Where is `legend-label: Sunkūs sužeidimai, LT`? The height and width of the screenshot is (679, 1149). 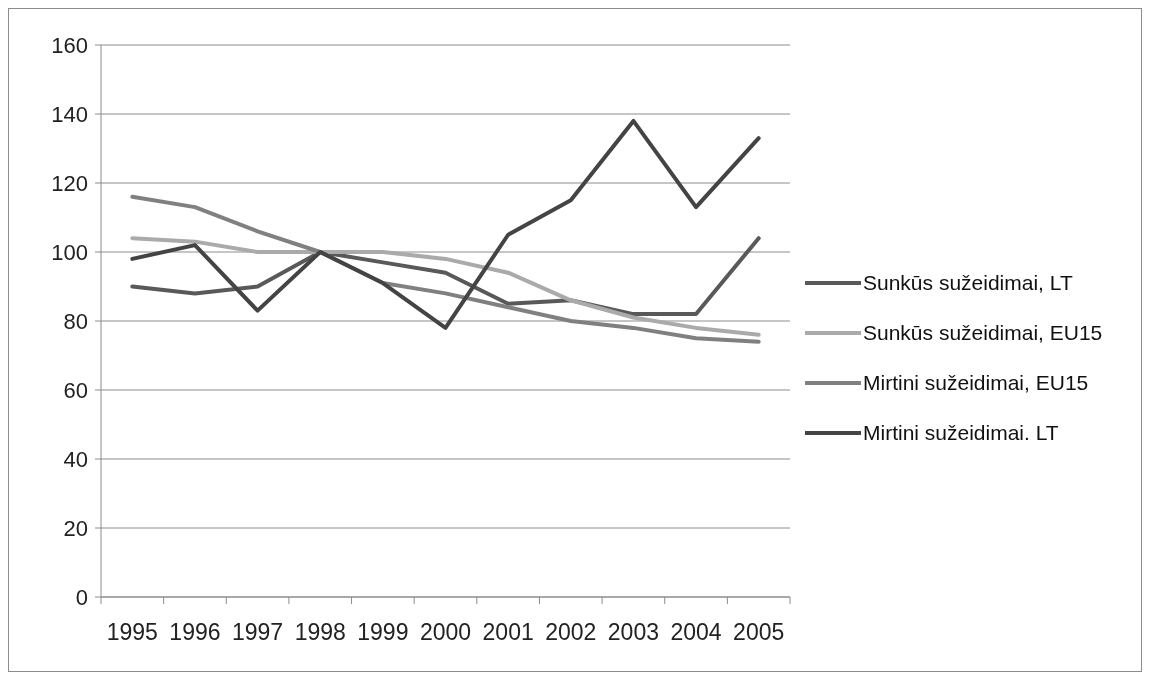 legend-label: Sunkūs sužeidimai, LT is located at coordinates (968, 283).